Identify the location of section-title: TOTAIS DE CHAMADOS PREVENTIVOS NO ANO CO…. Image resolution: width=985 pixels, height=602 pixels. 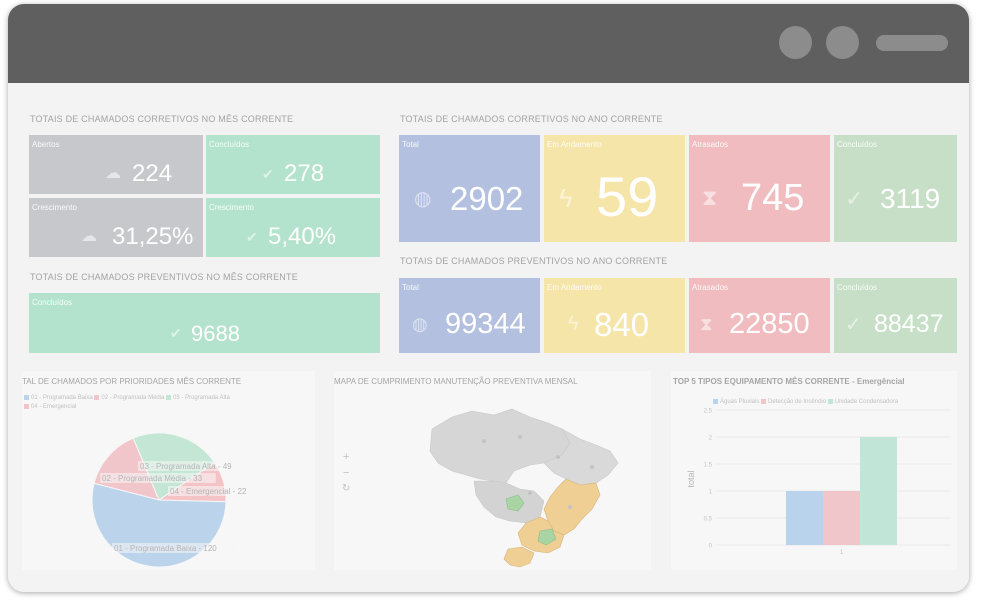
(534, 261).